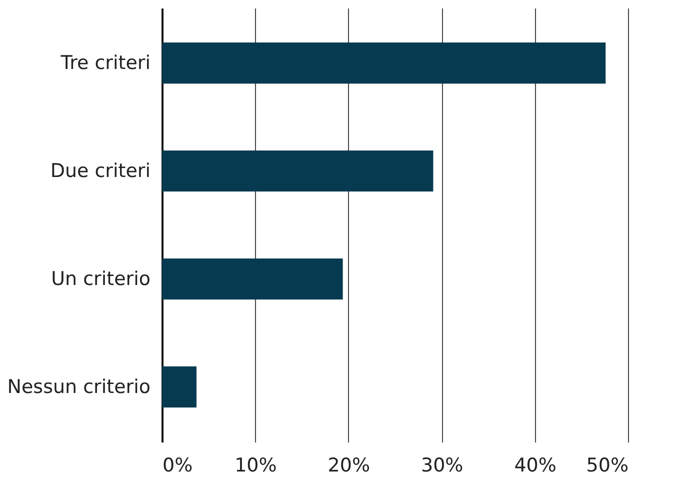  I want to click on y-tick-label: Un criterio, so click(100, 279).